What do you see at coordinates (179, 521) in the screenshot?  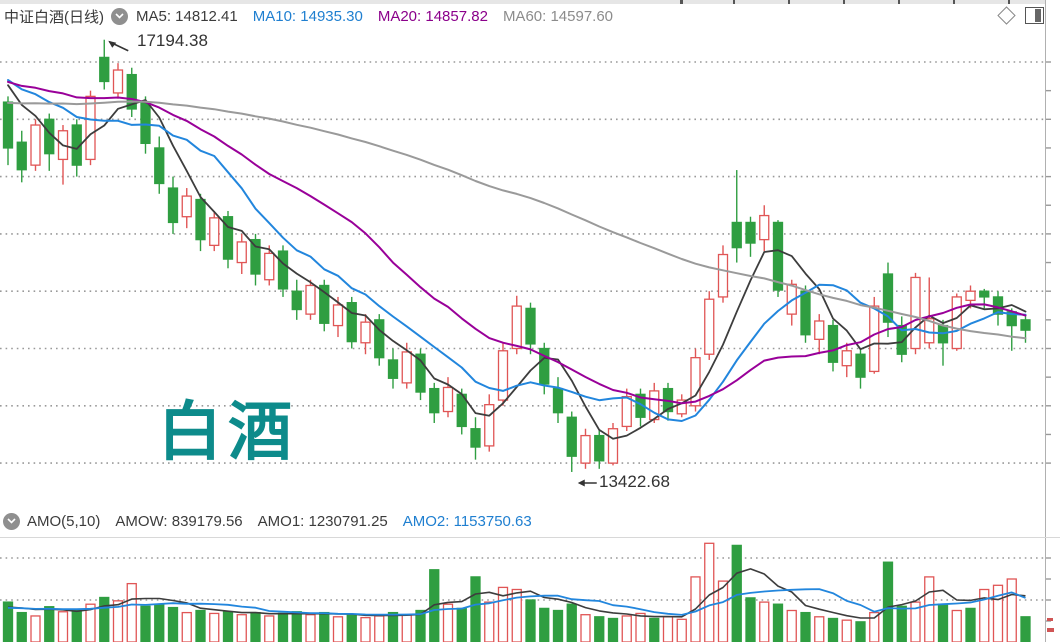 I see `amow-value: AMOW: 839179.56` at bounding box center [179, 521].